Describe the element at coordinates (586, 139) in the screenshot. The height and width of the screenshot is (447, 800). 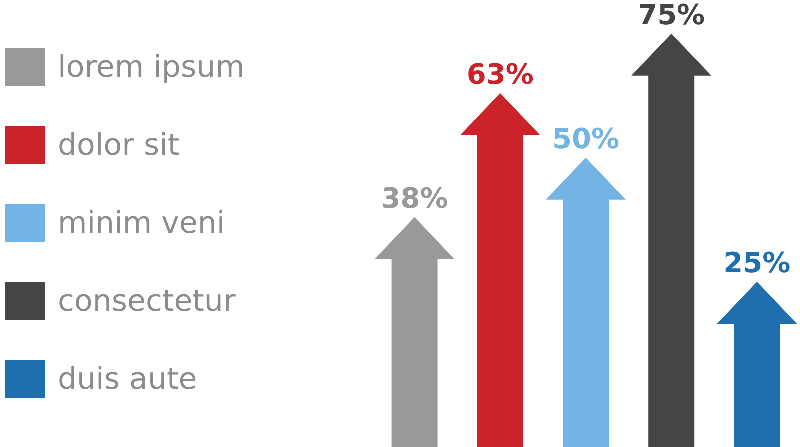
I see `data-label: 50%` at that location.